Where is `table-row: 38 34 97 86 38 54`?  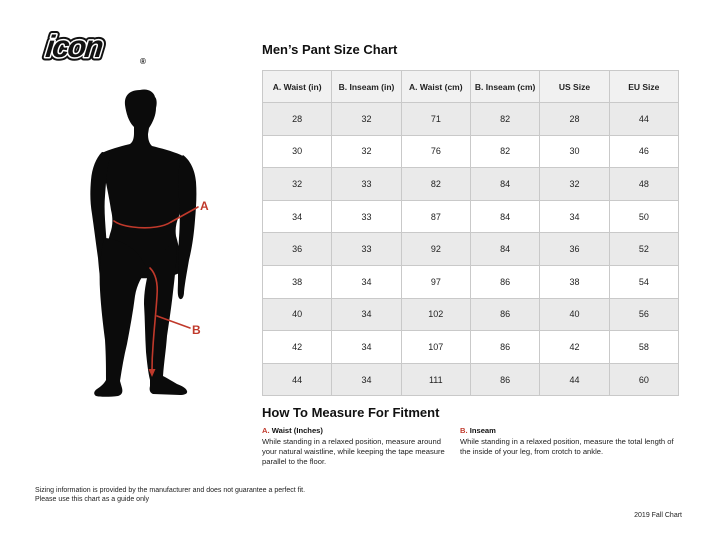
table-row: 38 34 97 86 38 54 is located at coordinates (470, 281).